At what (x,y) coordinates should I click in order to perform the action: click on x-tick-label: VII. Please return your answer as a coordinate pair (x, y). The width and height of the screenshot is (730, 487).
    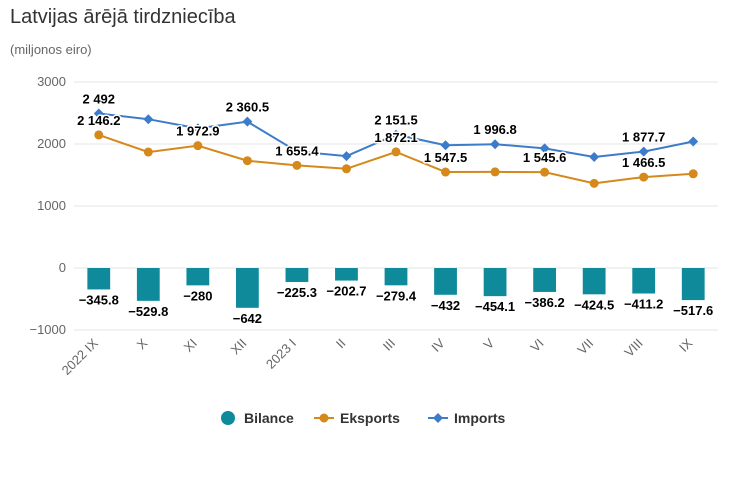
    Looking at the image, I should click on (585, 347).